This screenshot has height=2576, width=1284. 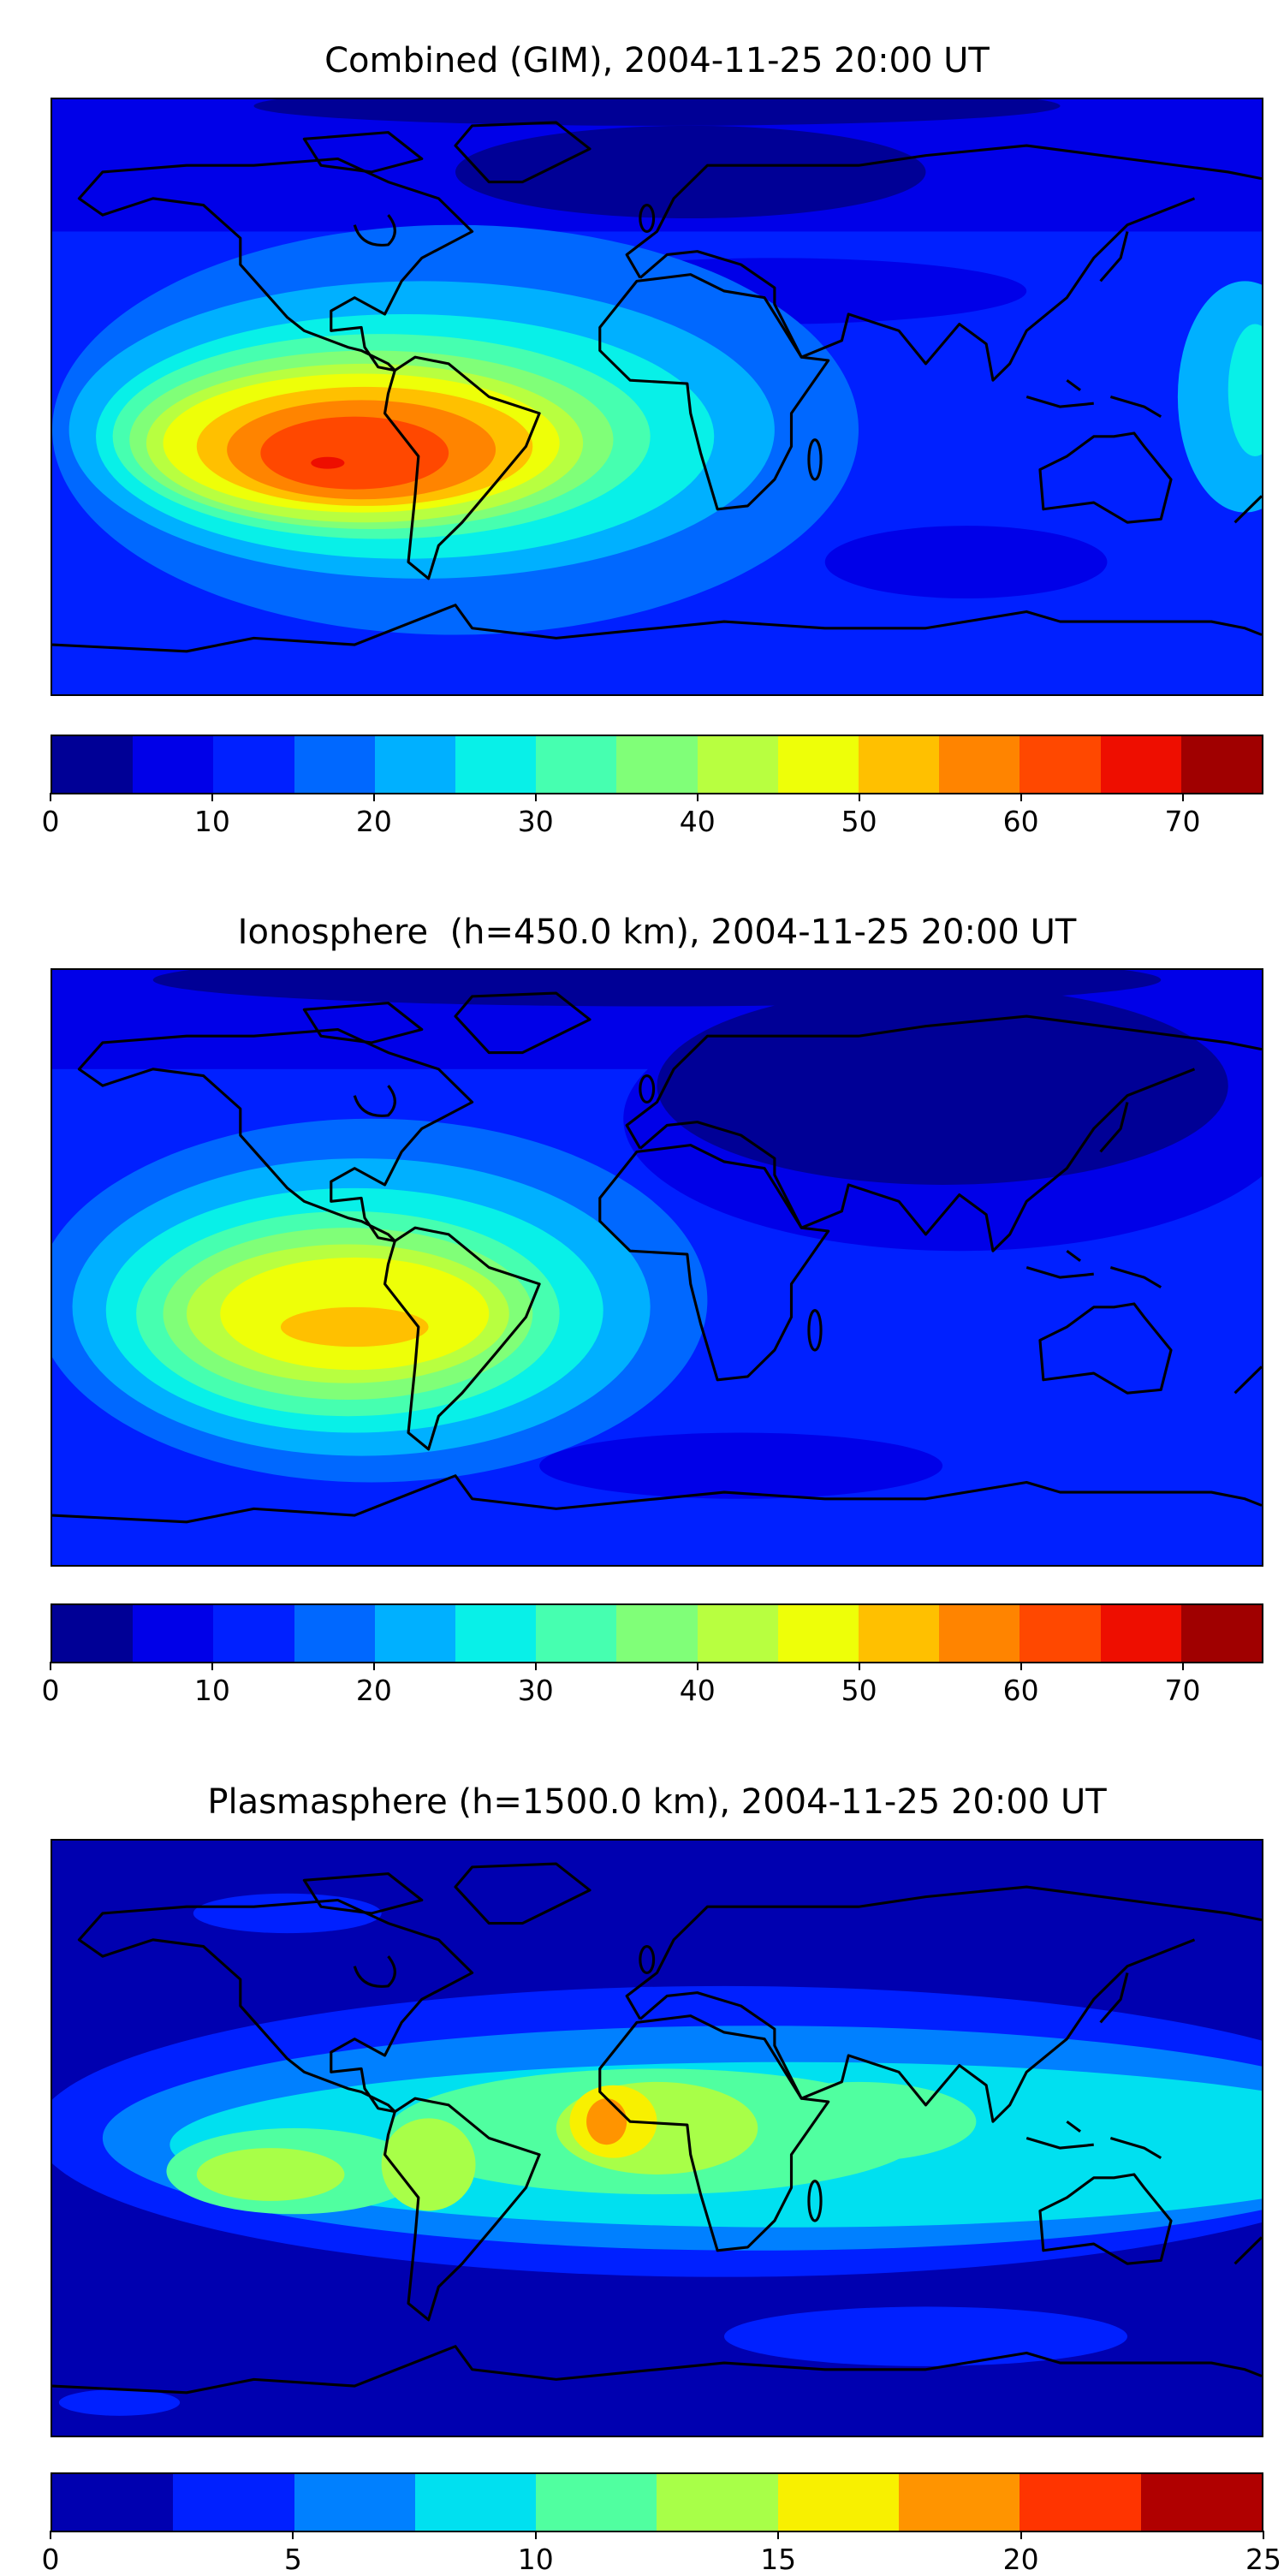 I want to click on colorbar-ionosphere, so click(x=657, y=1633).